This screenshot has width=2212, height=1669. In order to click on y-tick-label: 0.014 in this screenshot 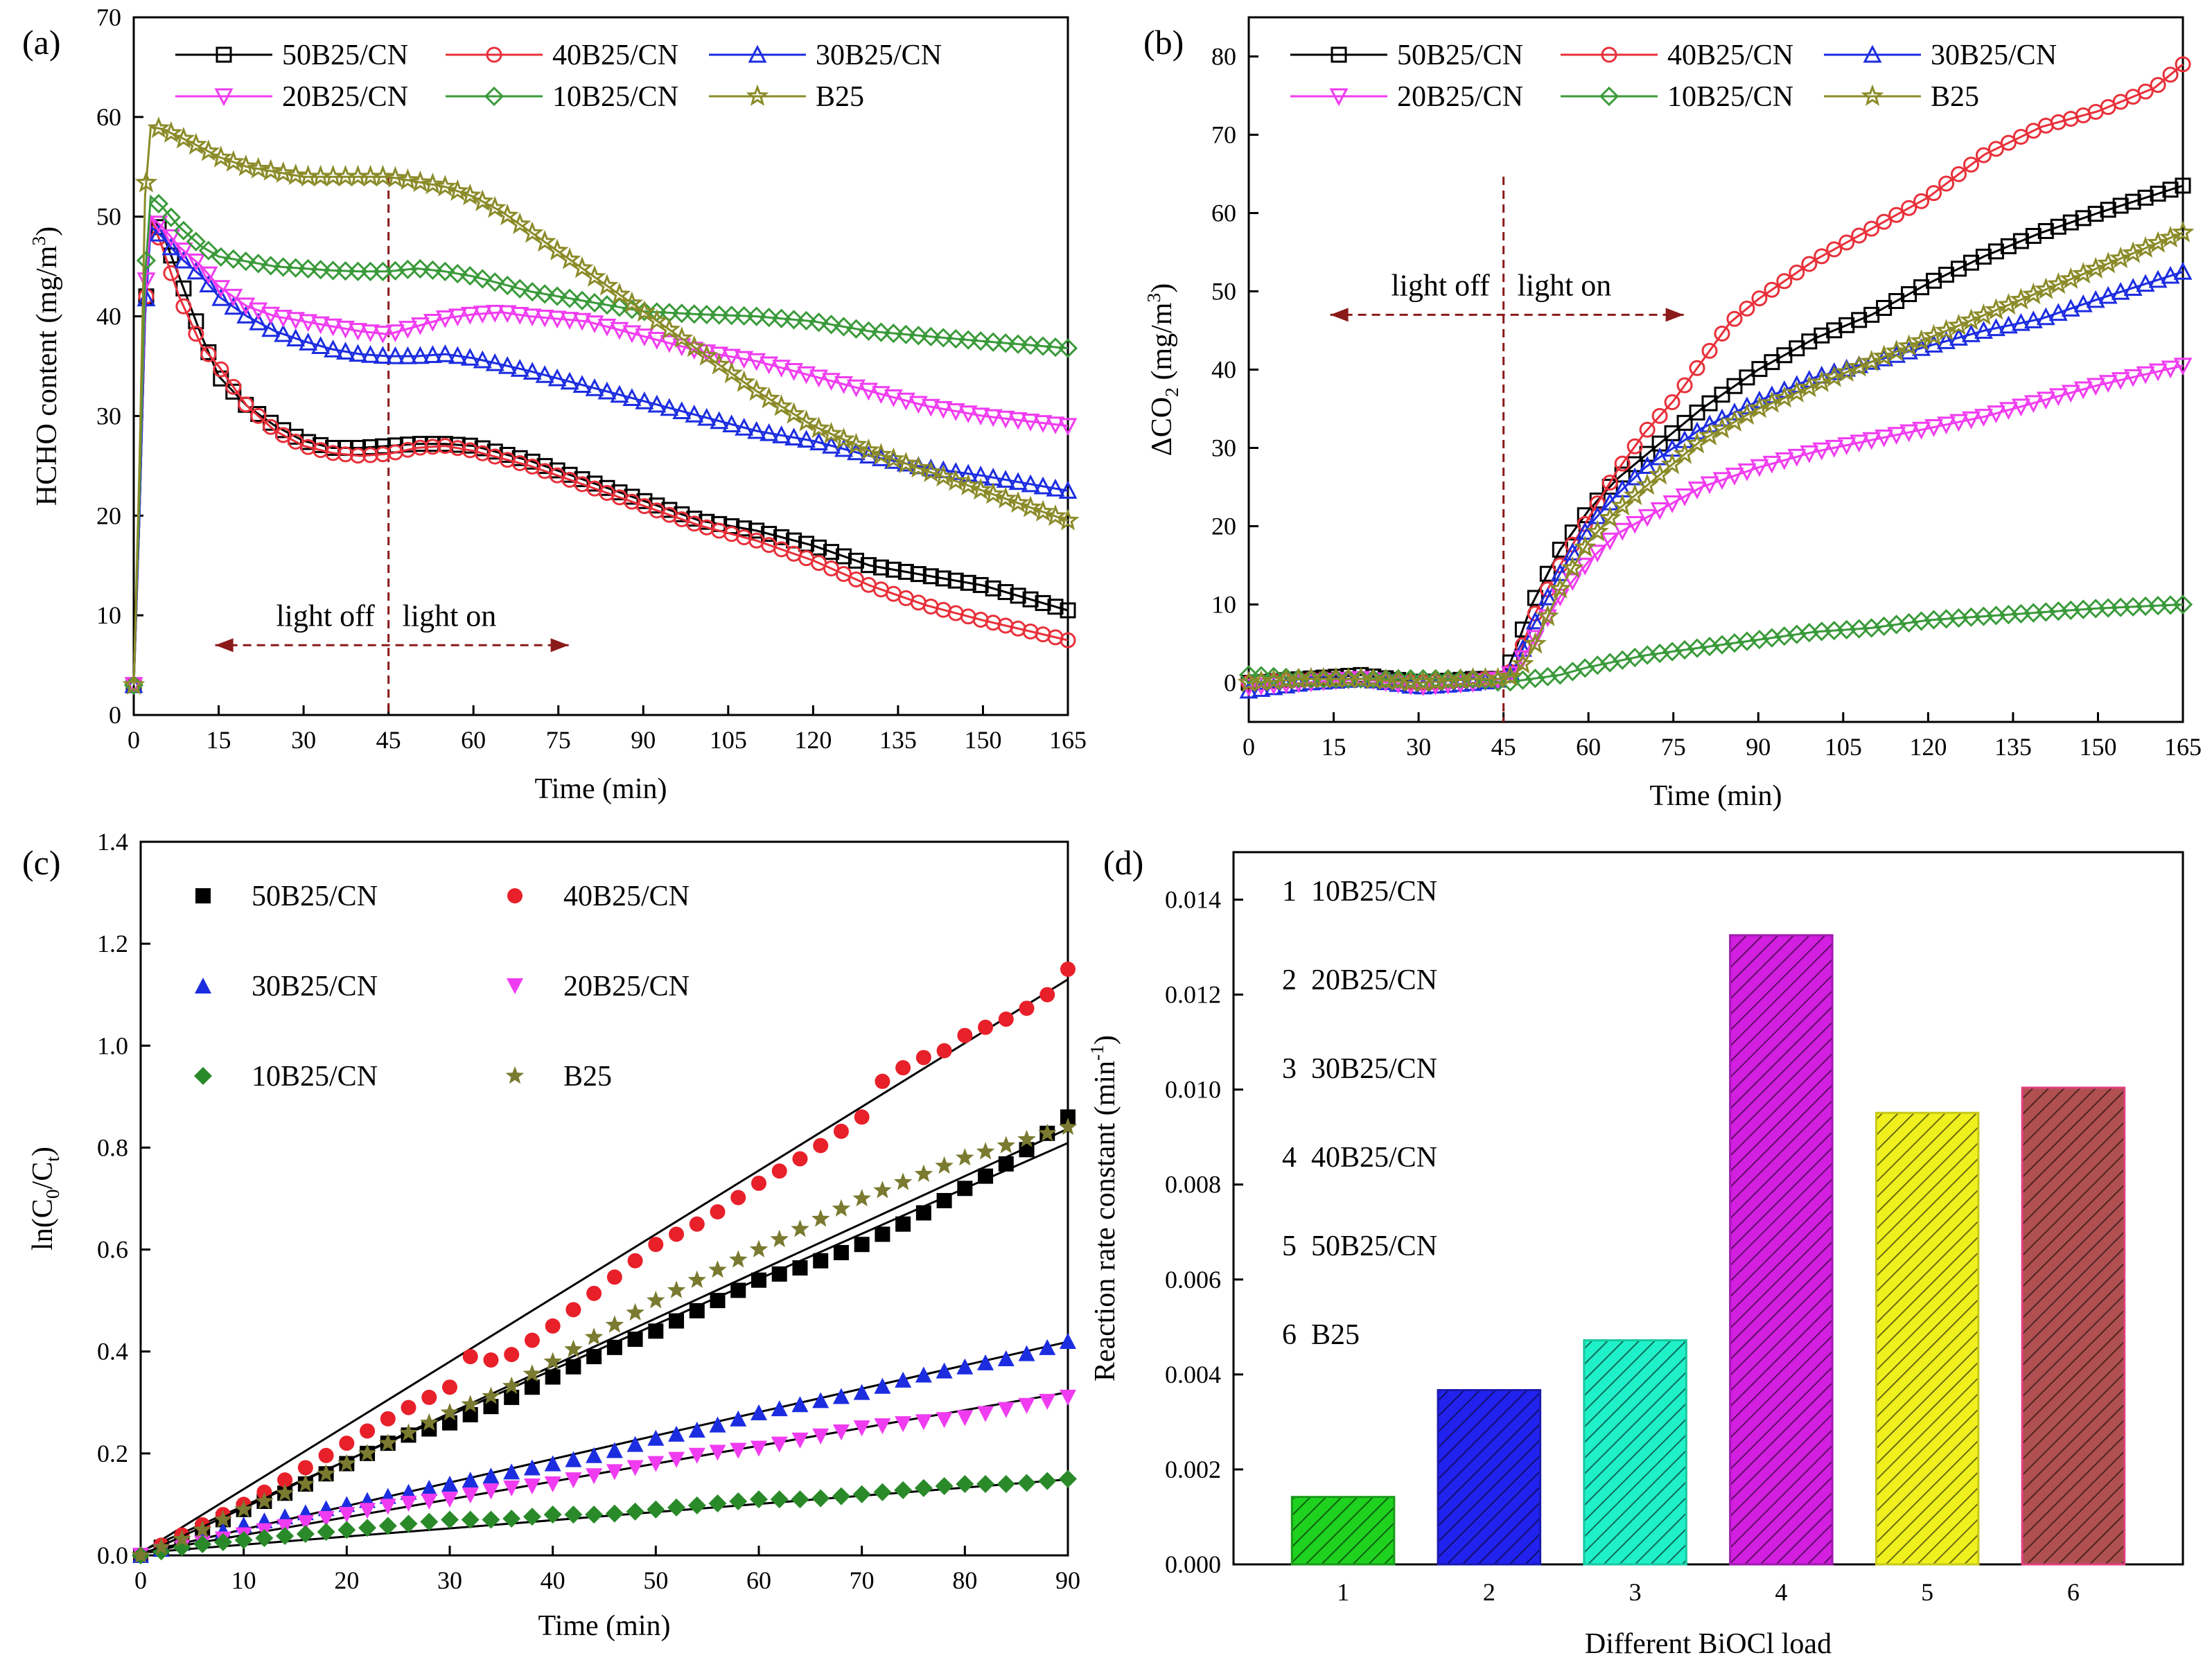, I will do `click(1193, 900)`.